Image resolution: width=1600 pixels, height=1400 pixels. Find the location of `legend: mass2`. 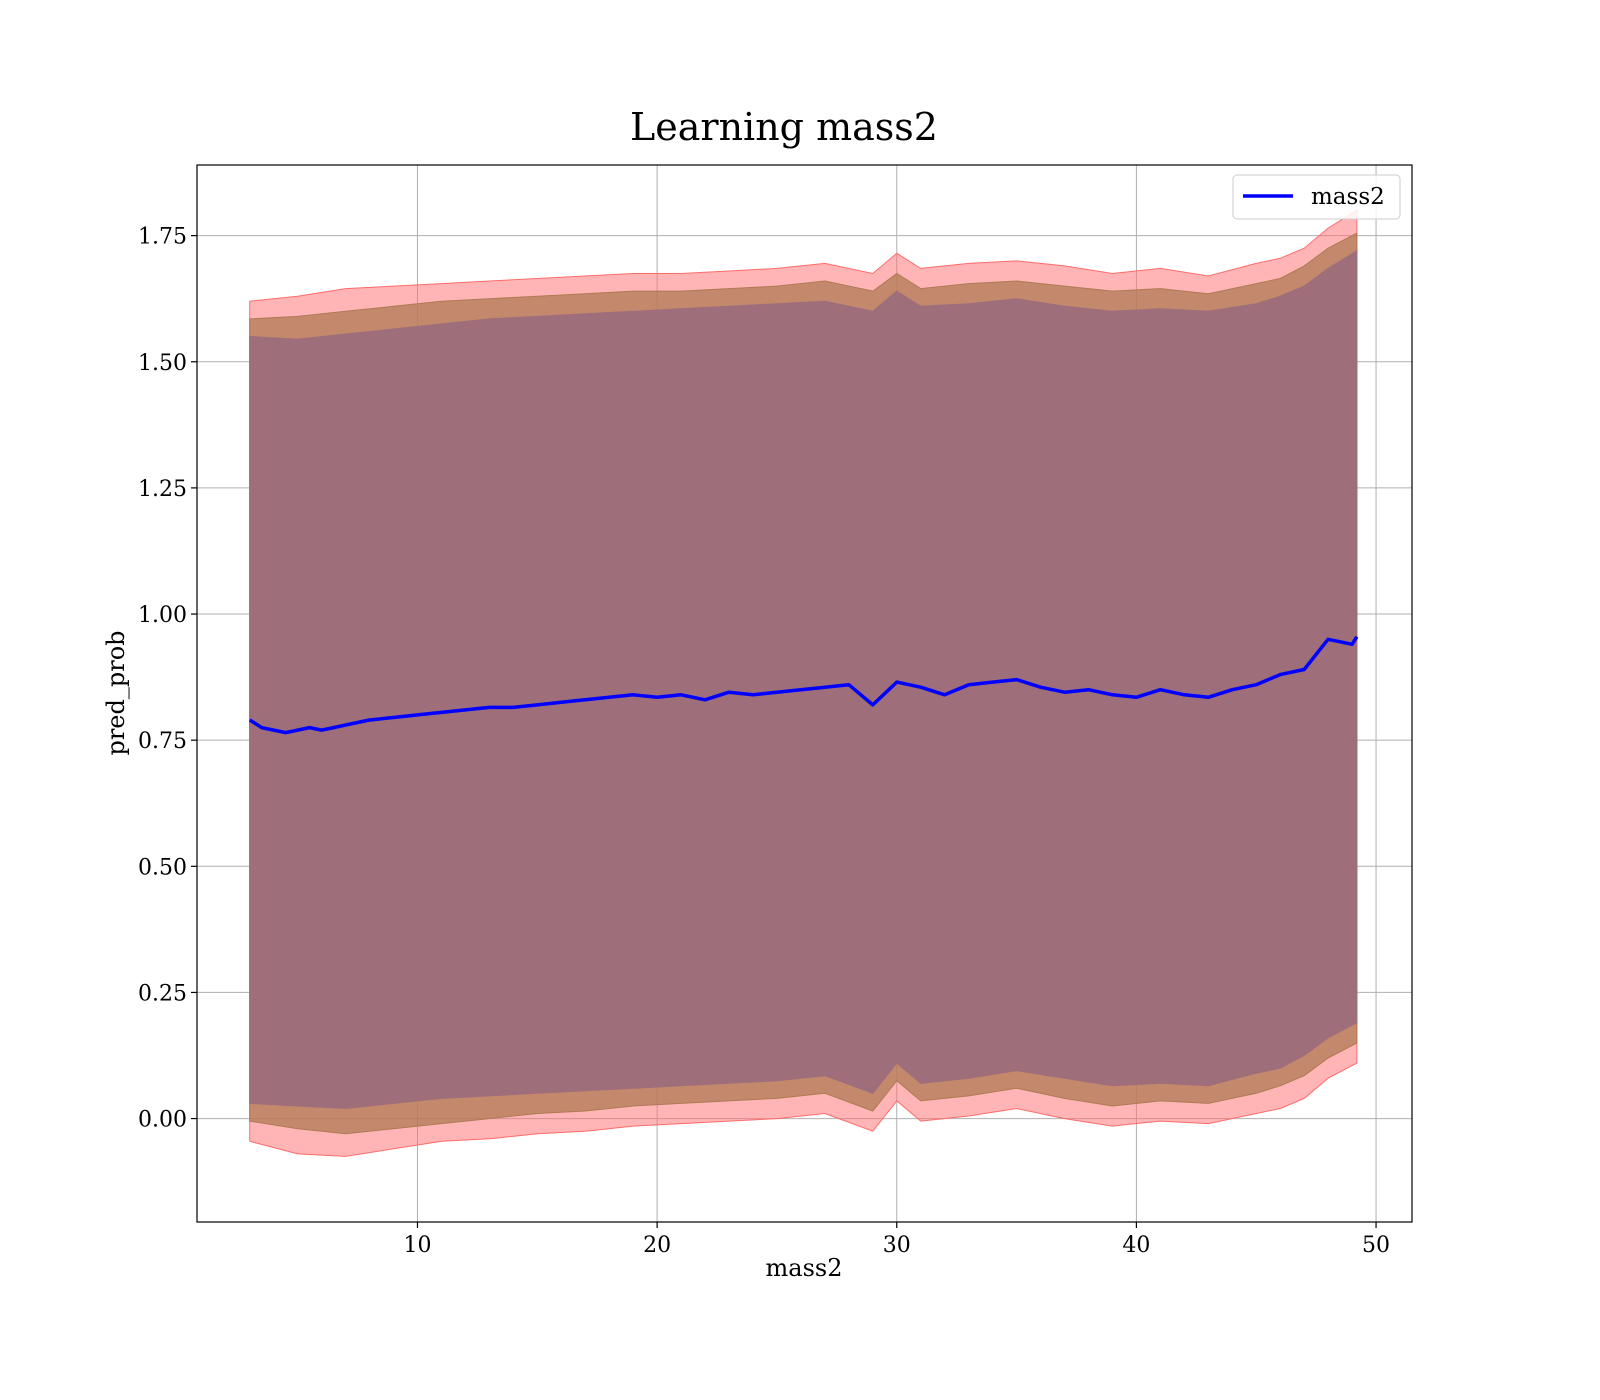

legend: mass2 is located at coordinates (1316, 197).